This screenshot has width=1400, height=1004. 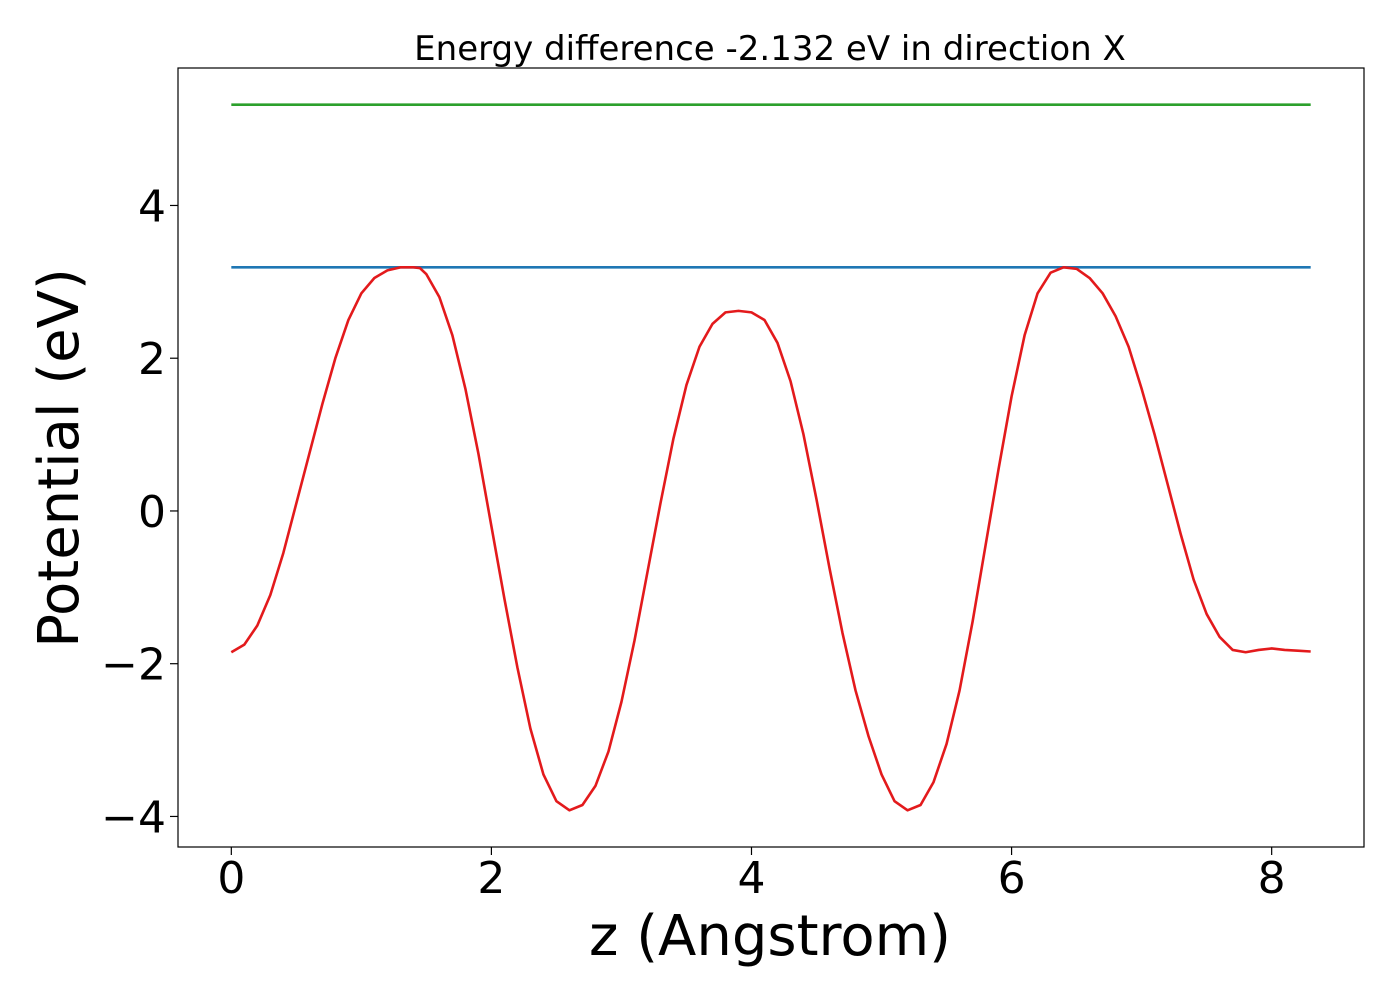 What do you see at coordinates (770, 936) in the screenshot?
I see `x-axis-label: z (Angstrom)` at bounding box center [770, 936].